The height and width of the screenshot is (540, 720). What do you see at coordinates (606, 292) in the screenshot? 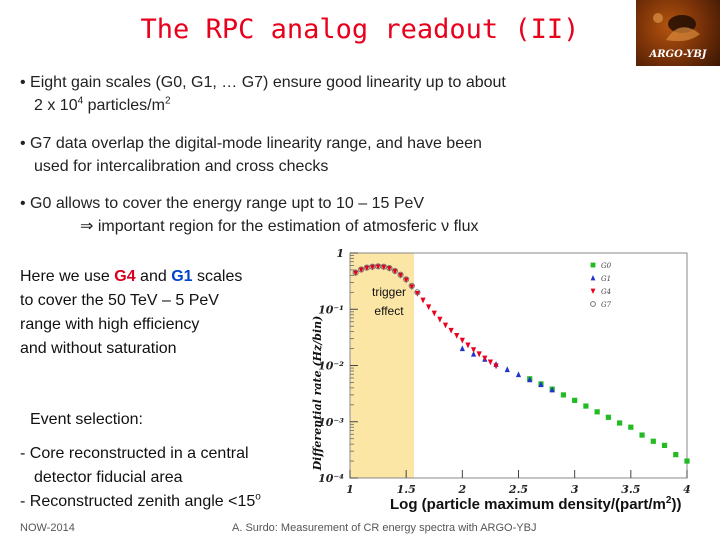
I see `legend-label: G4` at bounding box center [606, 292].